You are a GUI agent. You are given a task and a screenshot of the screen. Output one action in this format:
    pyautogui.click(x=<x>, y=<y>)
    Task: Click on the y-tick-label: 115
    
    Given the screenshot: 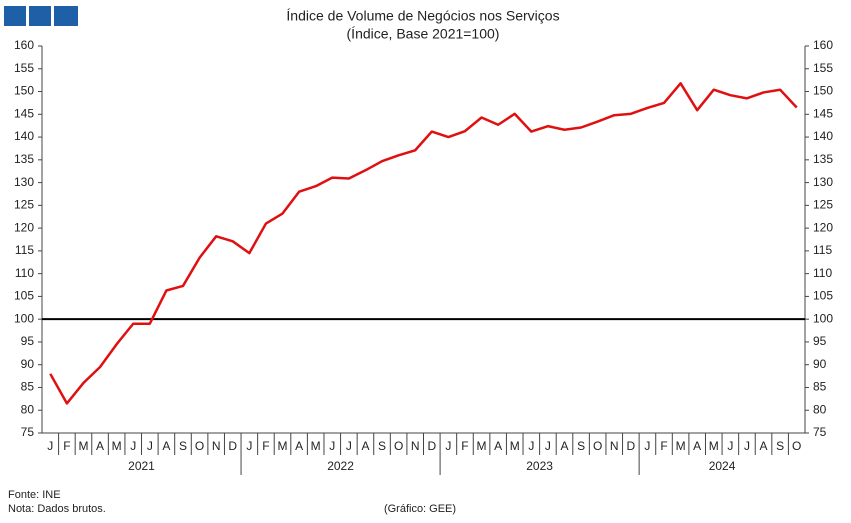 What is the action you would take?
    pyautogui.click(x=24, y=250)
    